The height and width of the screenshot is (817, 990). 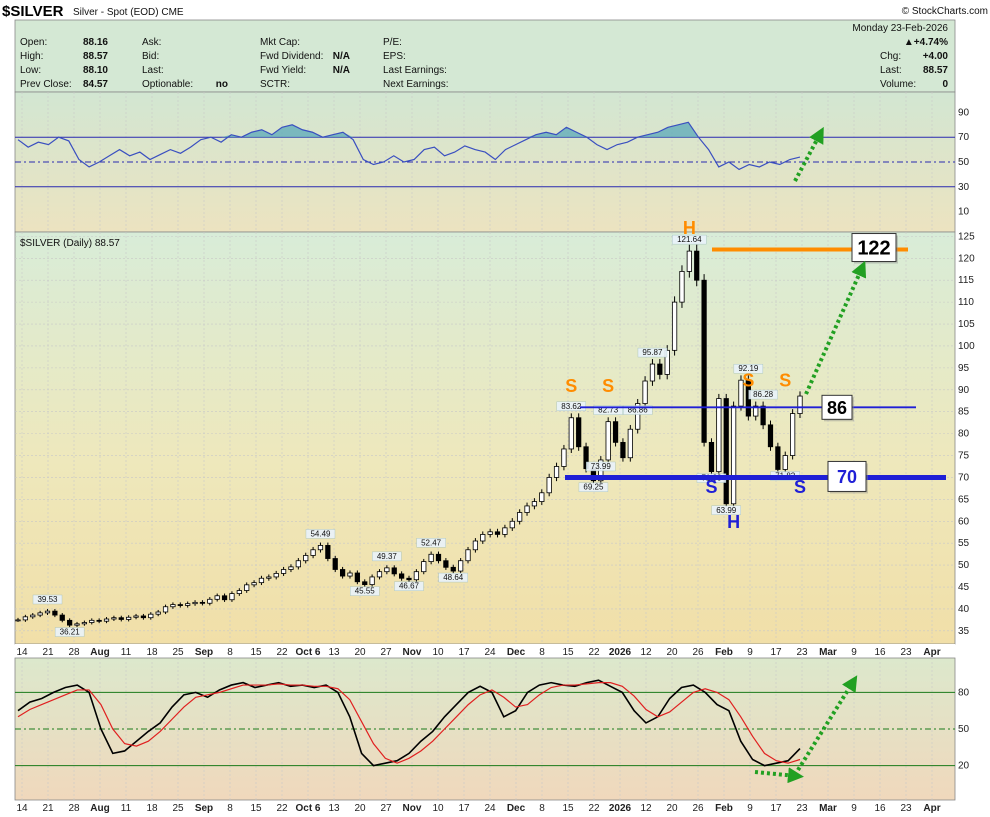 What do you see at coordinates (880, 652) in the screenshot?
I see `x-tick-label: 16` at bounding box center [880, 652].